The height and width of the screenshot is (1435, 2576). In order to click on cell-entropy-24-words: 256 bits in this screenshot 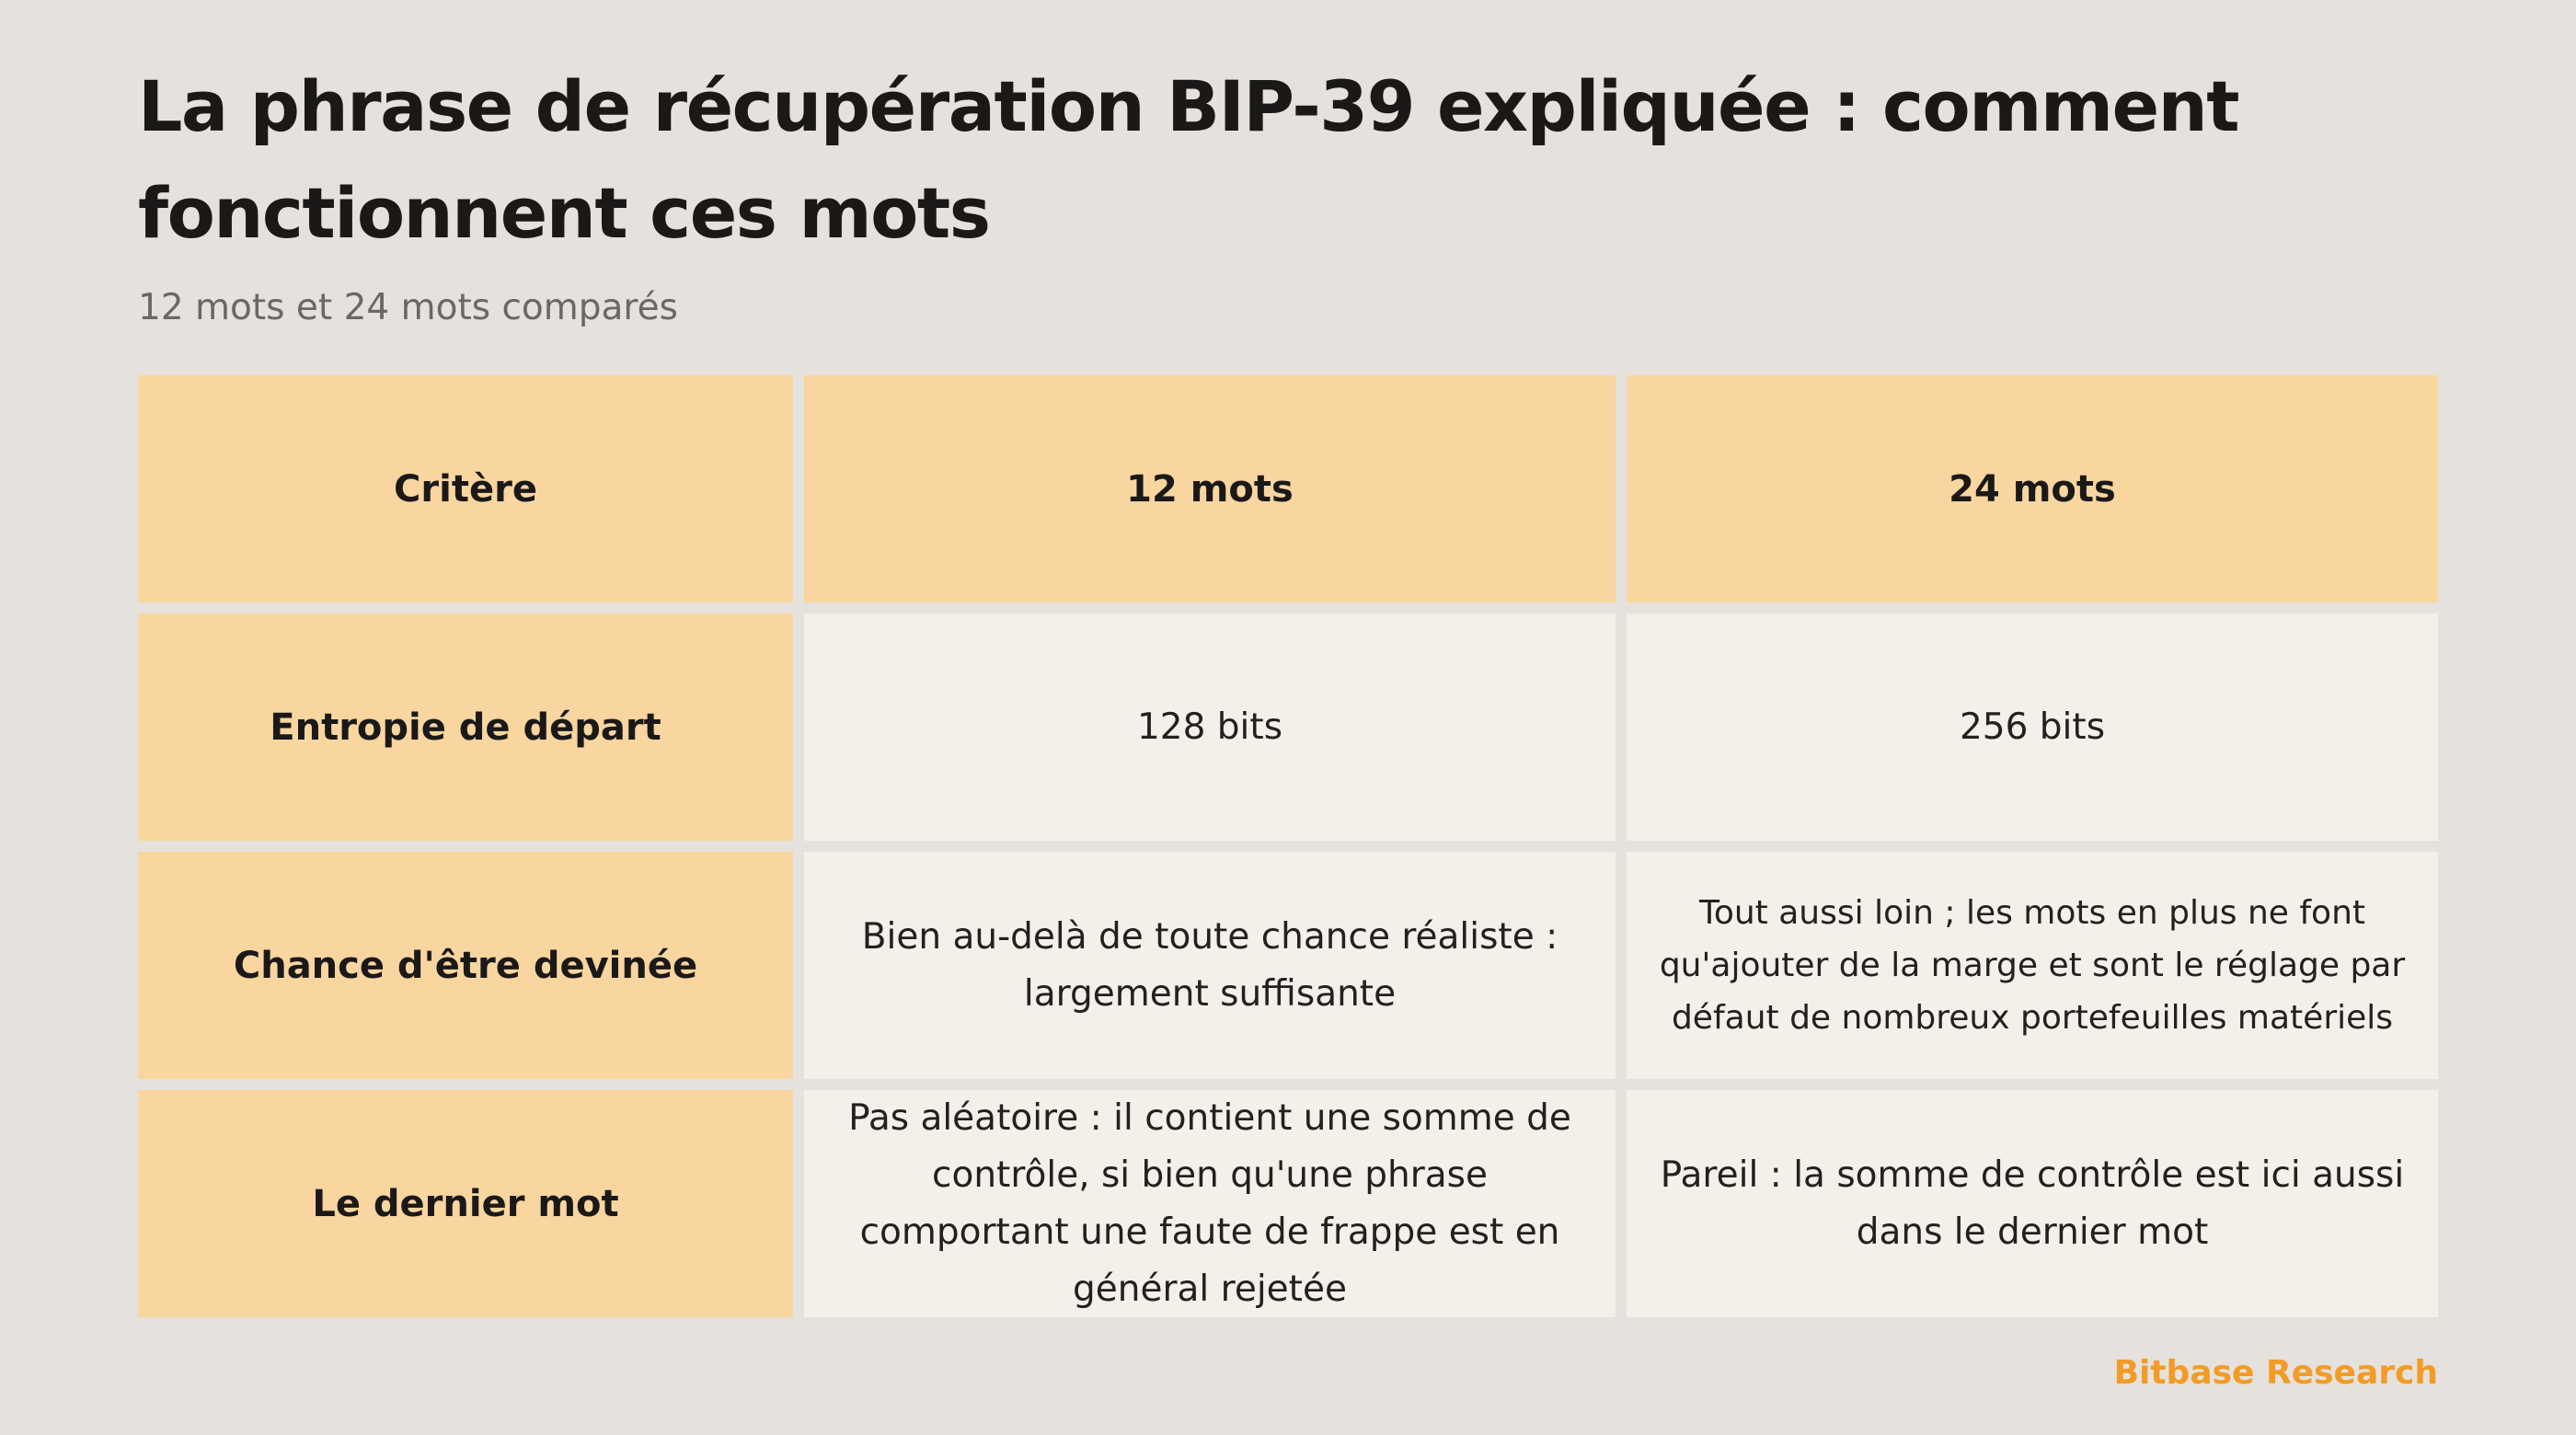, I will do `click(2032, 727)`.